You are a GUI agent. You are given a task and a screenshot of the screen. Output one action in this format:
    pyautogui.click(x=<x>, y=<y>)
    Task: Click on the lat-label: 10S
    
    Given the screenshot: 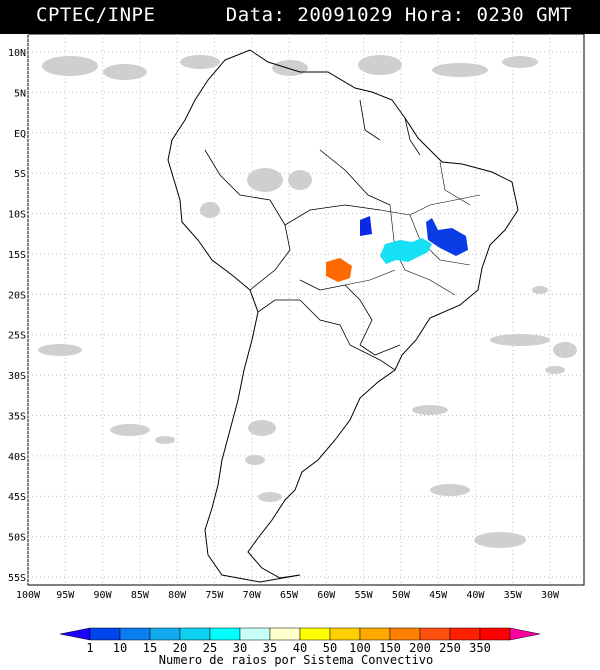 What is the action you would take?
    pyautogui.click(x=17, y=215)
    